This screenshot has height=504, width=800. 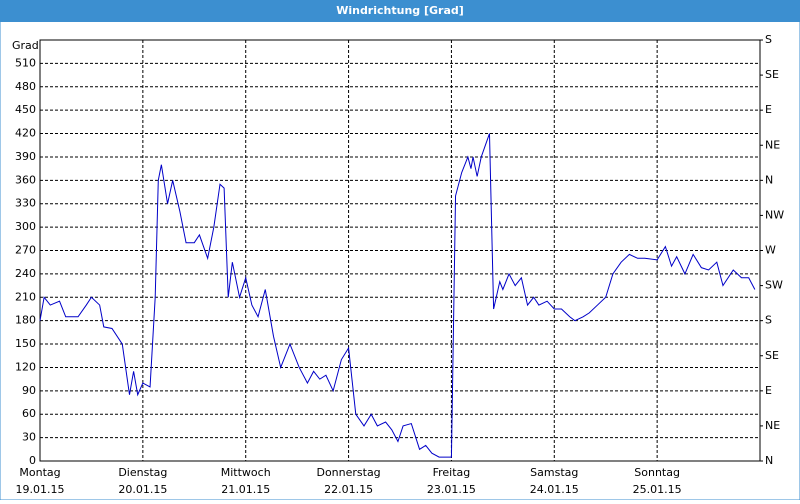 I want to click on x-tick-label: Samstag, so click(x=554, y=472).